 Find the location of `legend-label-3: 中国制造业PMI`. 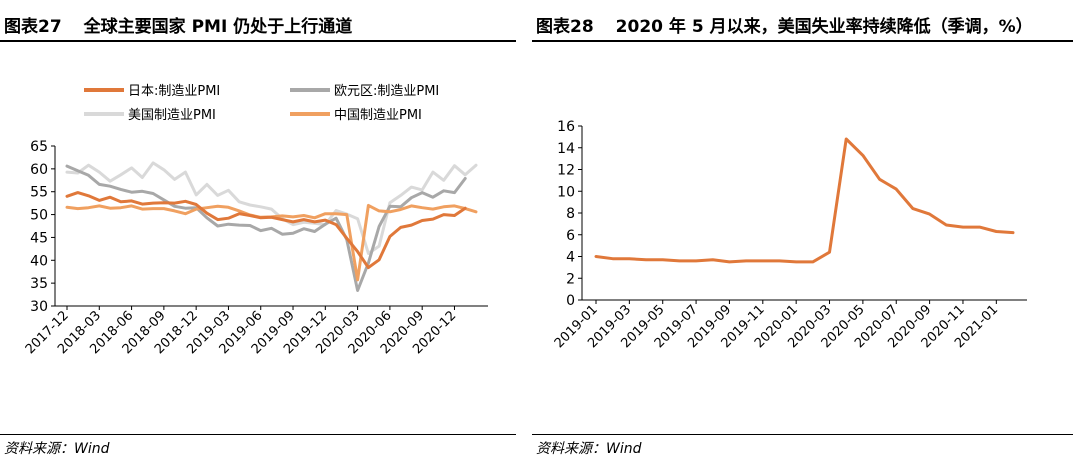

legend-label-3: 中国制造业PMI is located at coordinates (378, 115).